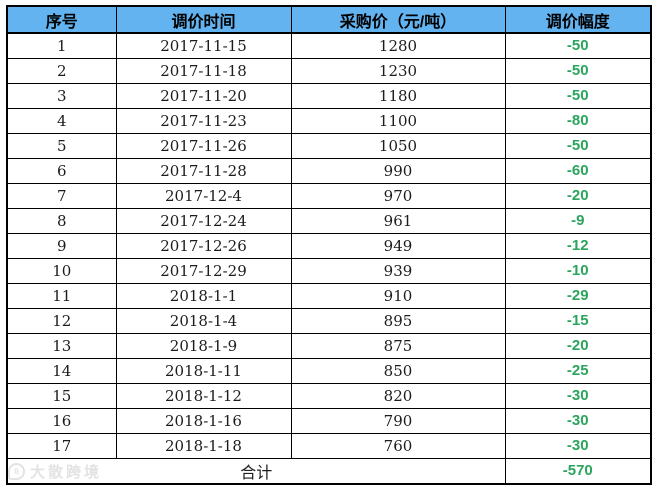 The height and width of the screenshot is (489, 657). I want to click on adjust-date-cell: 2017-11-26, so click(203, 145).